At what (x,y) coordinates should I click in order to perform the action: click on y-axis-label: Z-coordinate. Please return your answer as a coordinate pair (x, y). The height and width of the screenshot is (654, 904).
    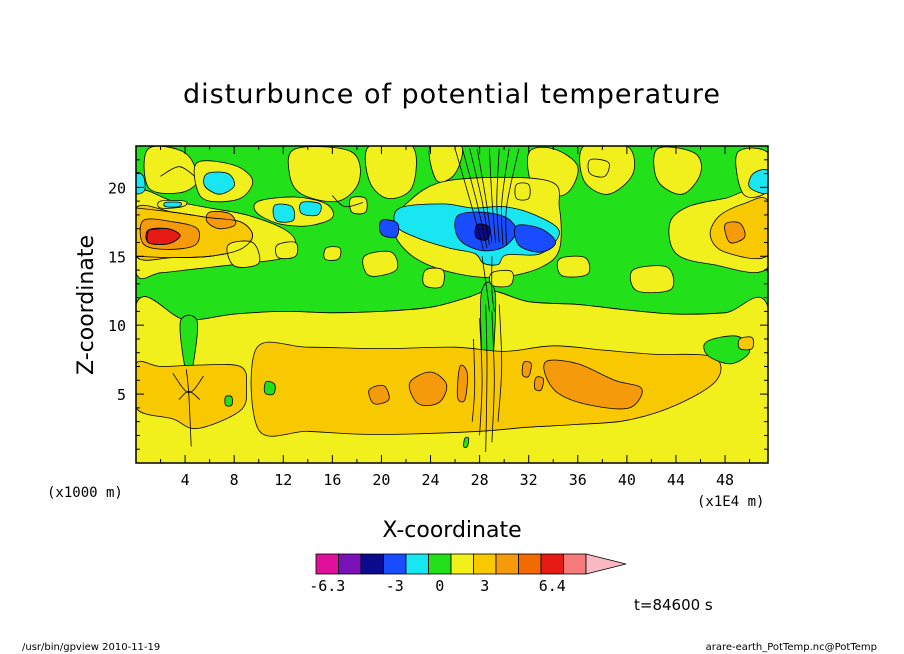
    Looking at the image, I should click on (86, 305).